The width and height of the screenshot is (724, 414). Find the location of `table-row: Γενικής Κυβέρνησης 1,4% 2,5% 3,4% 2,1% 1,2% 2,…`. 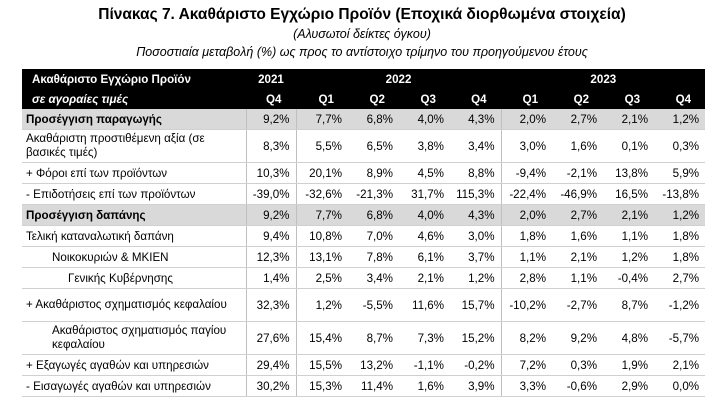

table-row: Γενικής Κυβέρνησης 1,4% 2,5% 3,4% 2,1% 1,2% 2,… is located at coordinates (364, 278).